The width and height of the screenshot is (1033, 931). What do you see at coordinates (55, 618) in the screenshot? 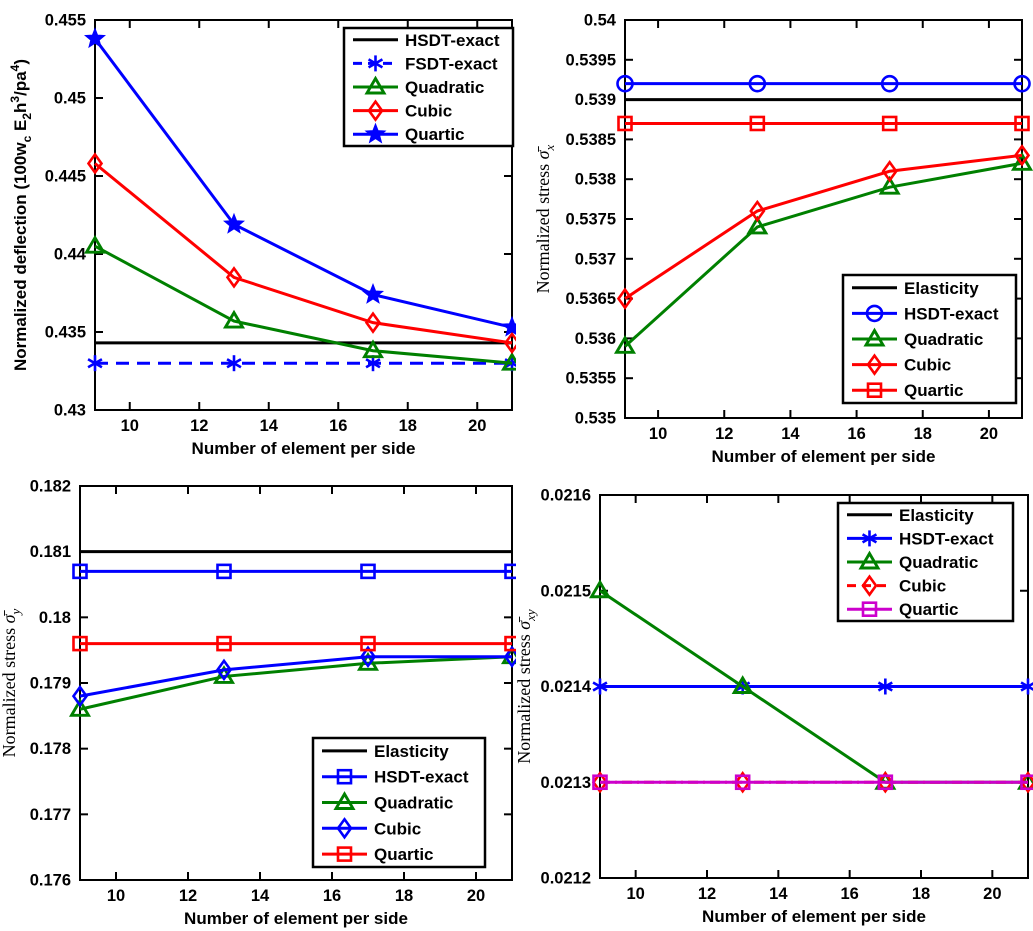
I see `y-tick-label: 0.18` at bounding box center [55, 618].